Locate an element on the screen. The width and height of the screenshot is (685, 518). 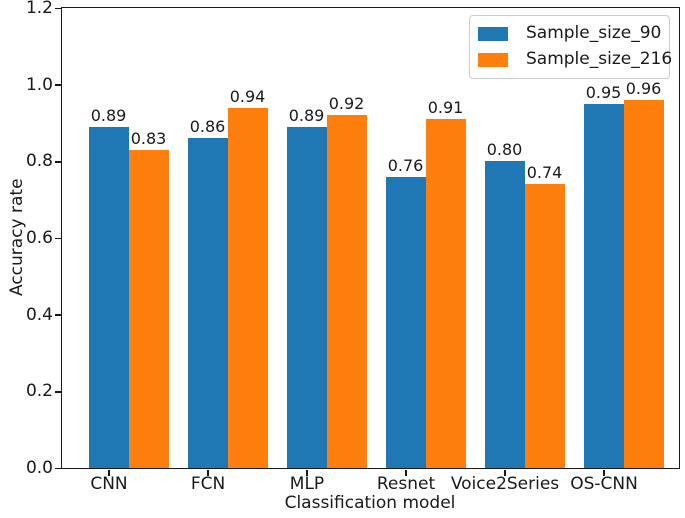
legend-entry: Sample_size_216 is located at coordinates (575, 59).